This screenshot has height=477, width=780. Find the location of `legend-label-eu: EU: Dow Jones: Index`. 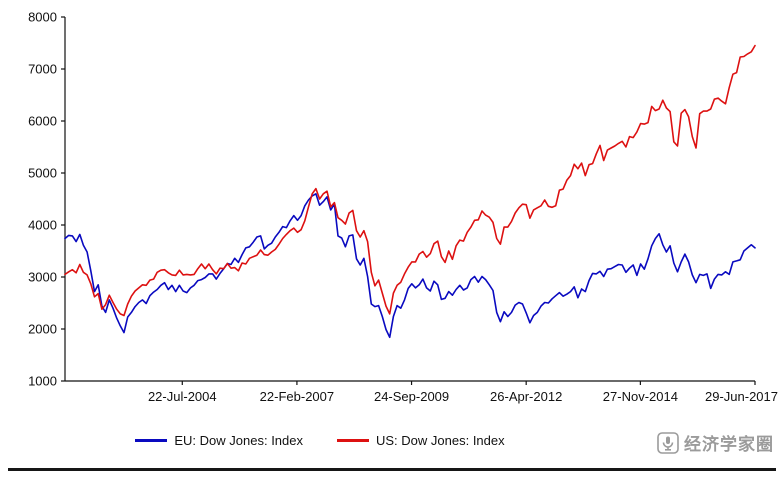

legend-label-eu: EU: Dow Jones: Index is located at coordinates (238, 440).